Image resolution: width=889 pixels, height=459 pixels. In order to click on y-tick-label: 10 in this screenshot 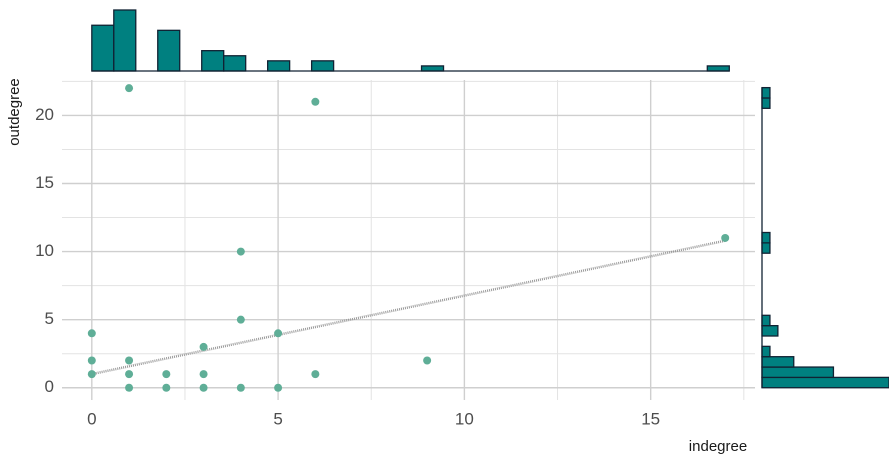, I will do `click(44, 250)`.